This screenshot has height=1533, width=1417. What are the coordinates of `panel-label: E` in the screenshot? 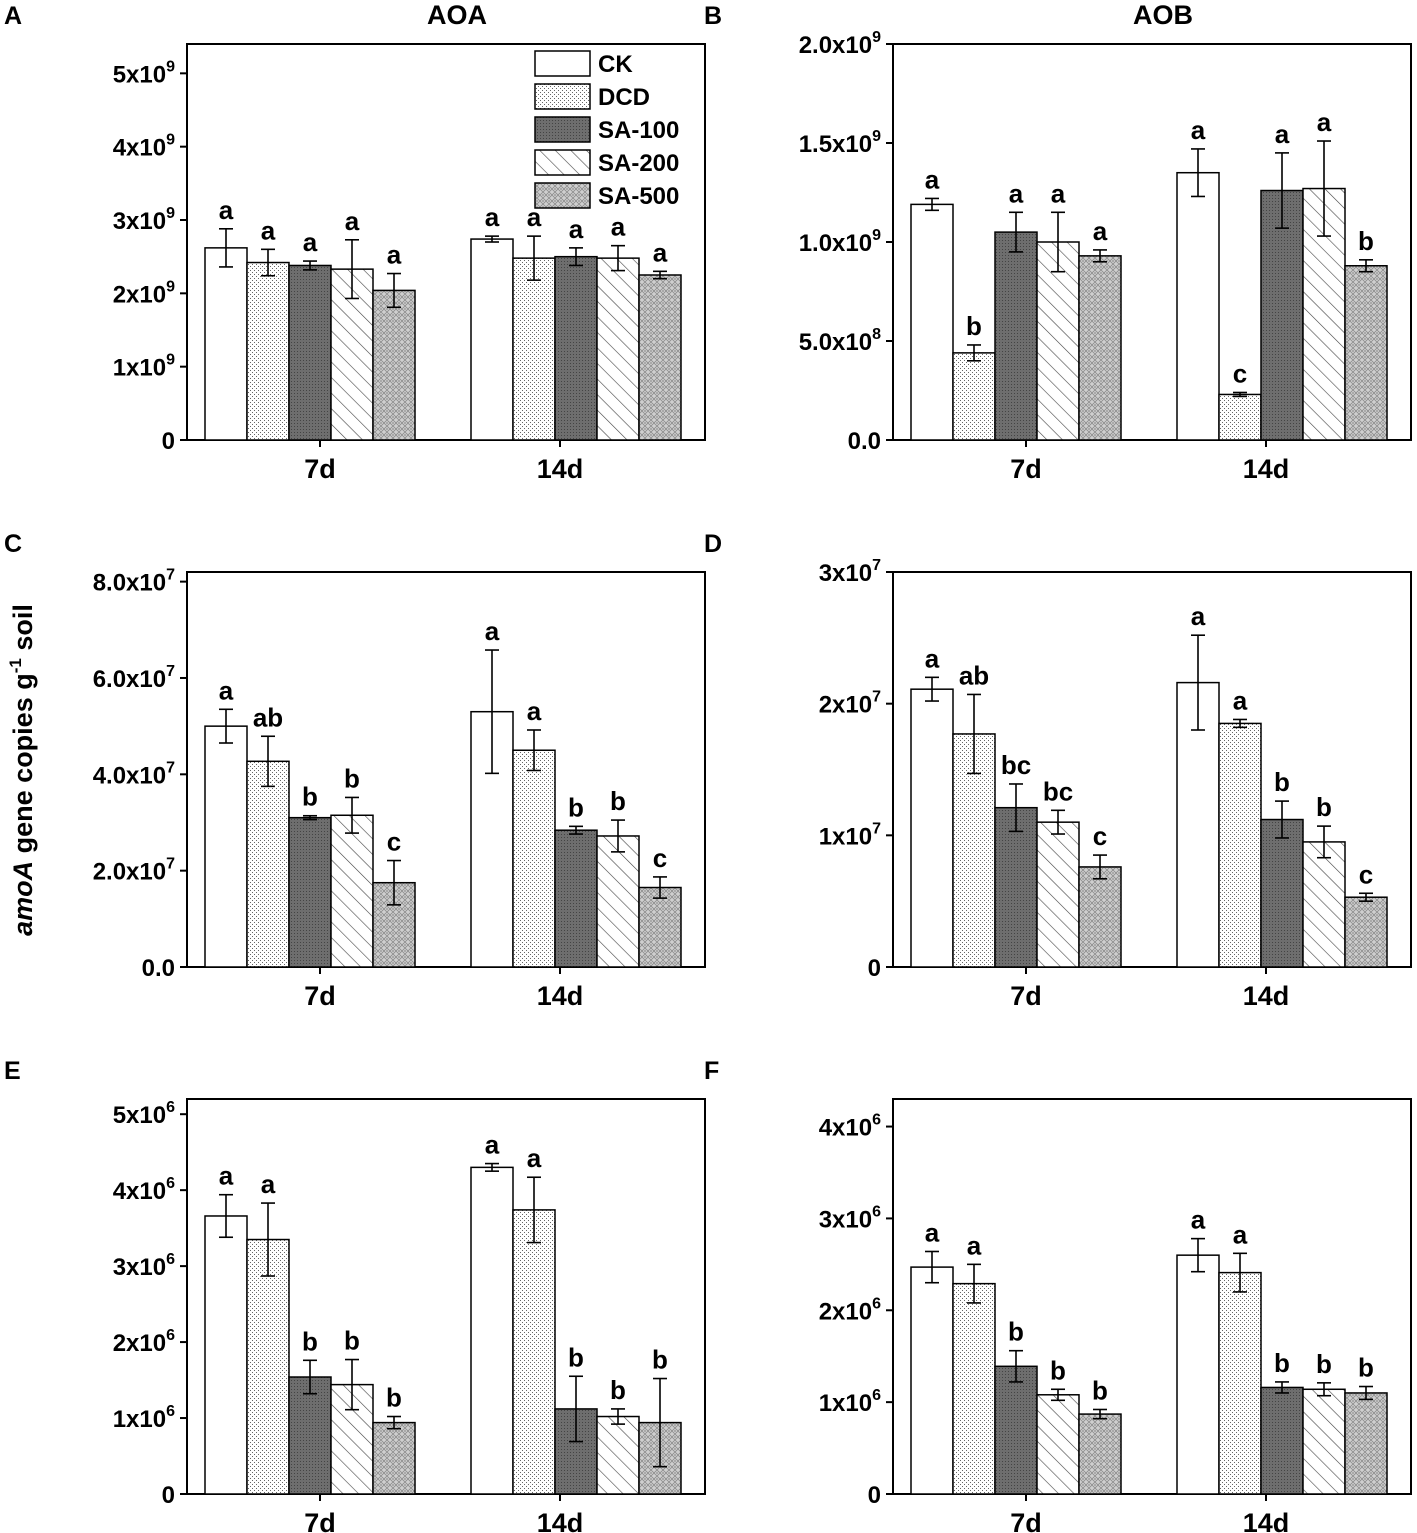 It's located at (12, 1071).